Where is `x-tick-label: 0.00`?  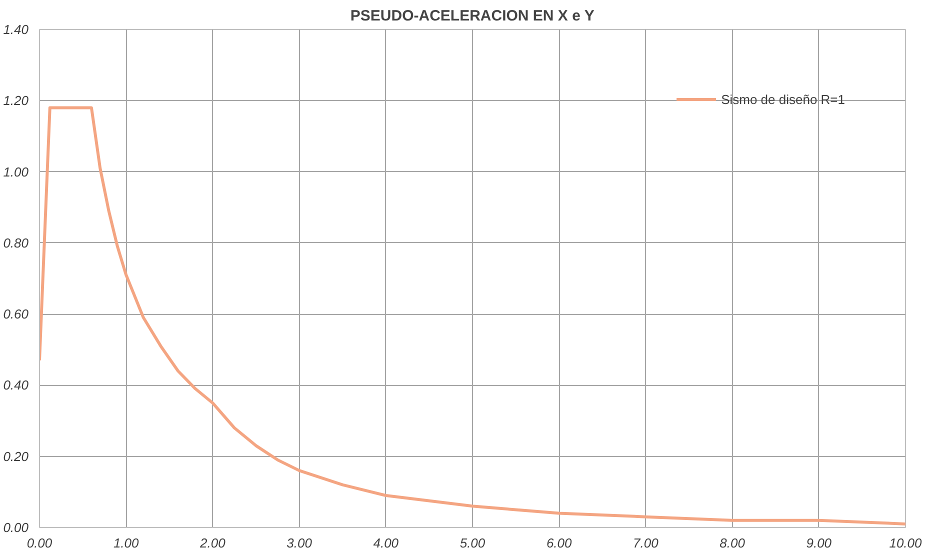 x-tick-label: 0.00 is located at coordinates (39, 543).